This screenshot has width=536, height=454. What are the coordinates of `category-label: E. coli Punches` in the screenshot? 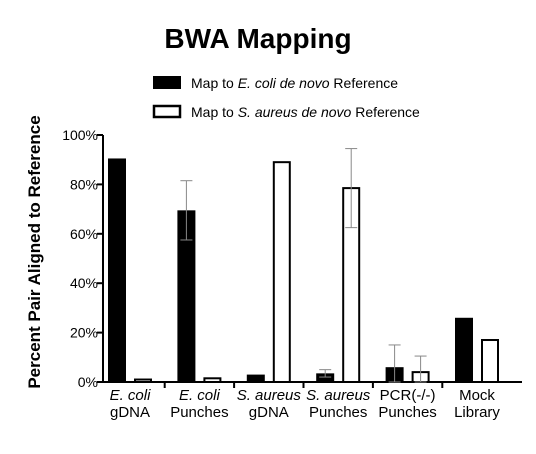 It's located at (199, 404).